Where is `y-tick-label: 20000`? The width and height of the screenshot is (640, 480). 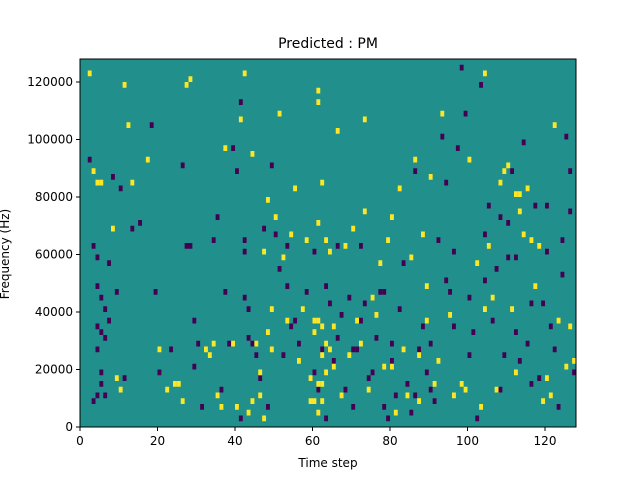
y-tick-label: 20000 is located at coordinates (54, 370).